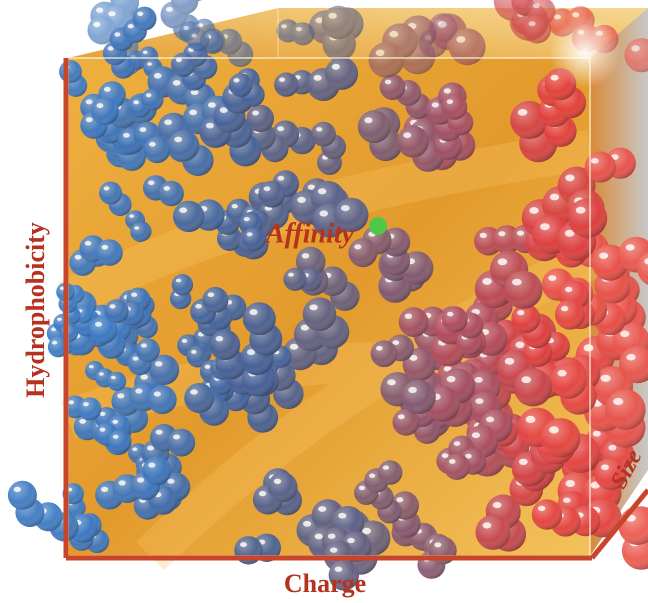  What do you see at coordinates (619, 524) in the screenshot?
I see `axis-edge` at bounding box center [619, 524].